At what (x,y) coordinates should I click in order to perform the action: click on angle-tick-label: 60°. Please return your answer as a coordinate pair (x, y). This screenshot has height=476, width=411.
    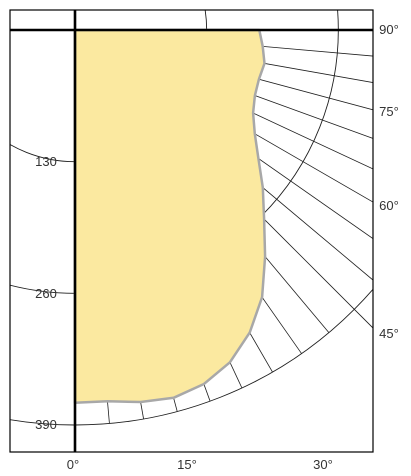
    Looking at the image, I should click on (389, 205).